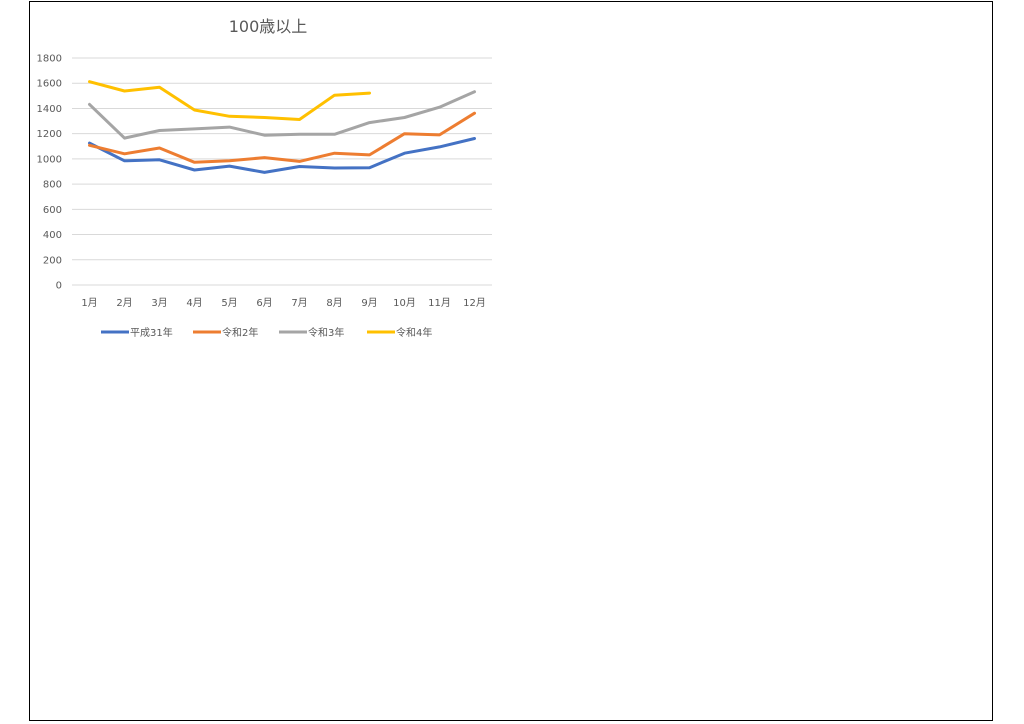  What do you see at coordinates (414, 332) in the screenshot?
I see `legend-label: 令和4年` at bounding box center [414, 332].